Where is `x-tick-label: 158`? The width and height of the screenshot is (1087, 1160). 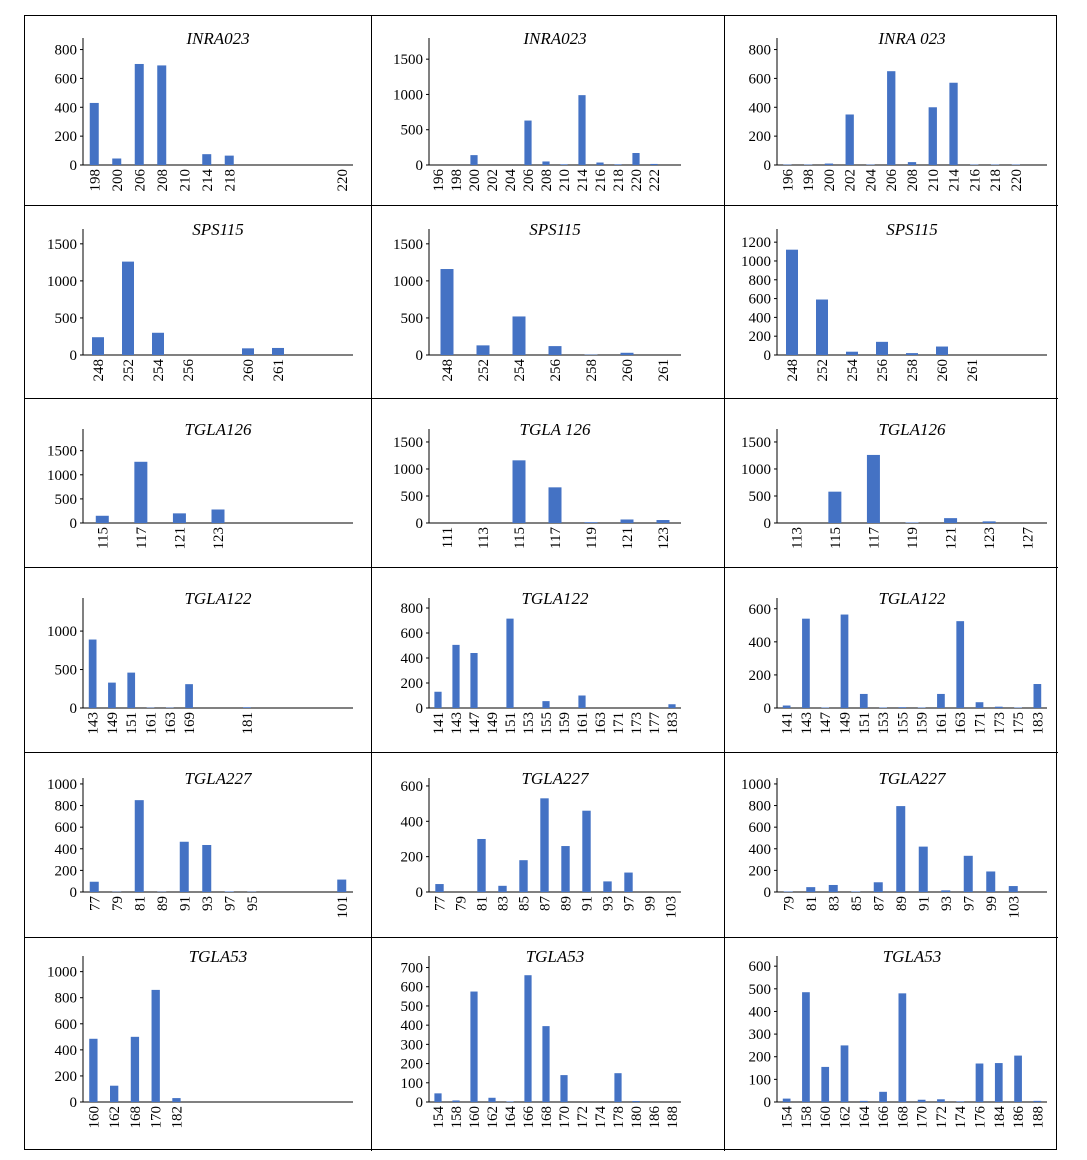
x-tick-label: 158 is located at coordinates (807, 1117).